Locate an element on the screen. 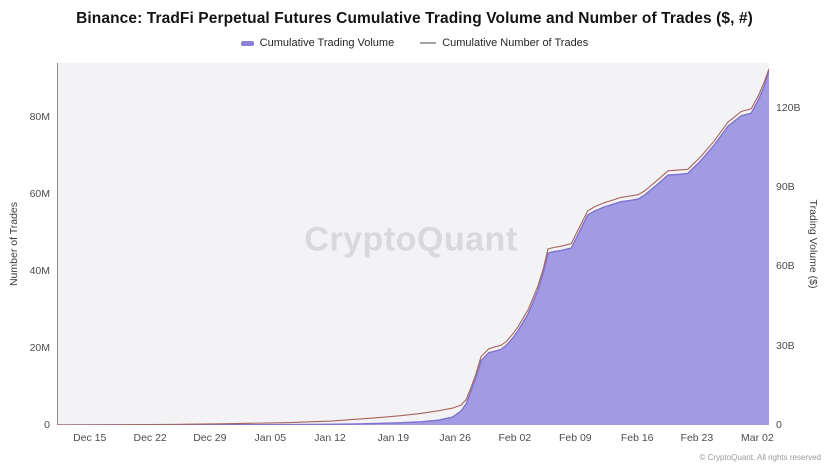 The width and height of the screenshot is (829, 465). area-swatch-icon is located at coordinates (247, 43).